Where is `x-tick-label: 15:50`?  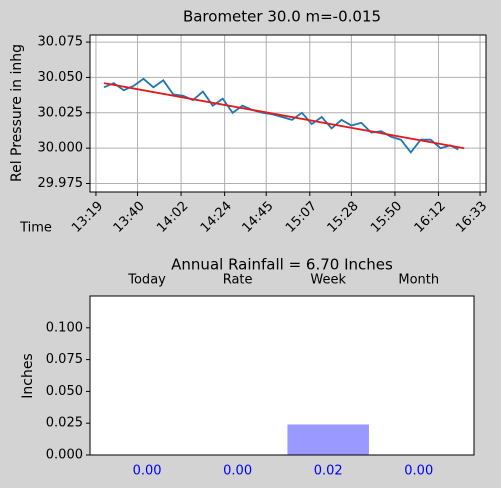 x-tick-label: 15:50 is located at coordinates (386, 217).